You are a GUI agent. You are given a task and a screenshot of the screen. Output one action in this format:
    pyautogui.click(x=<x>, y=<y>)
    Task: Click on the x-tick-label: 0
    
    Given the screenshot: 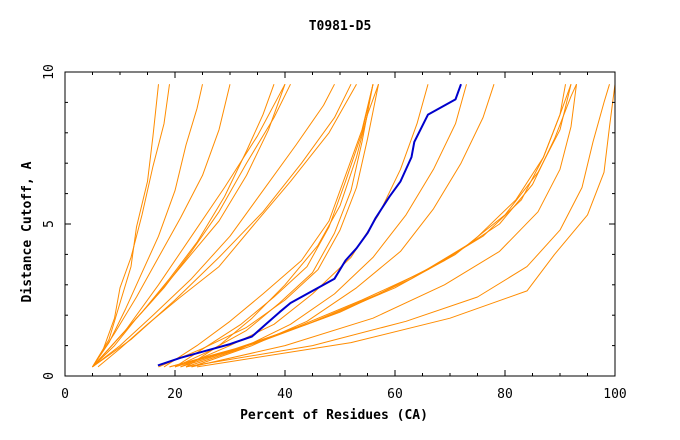 What is the action you would take?
    pyautogui.click(x=65, y=394)
    